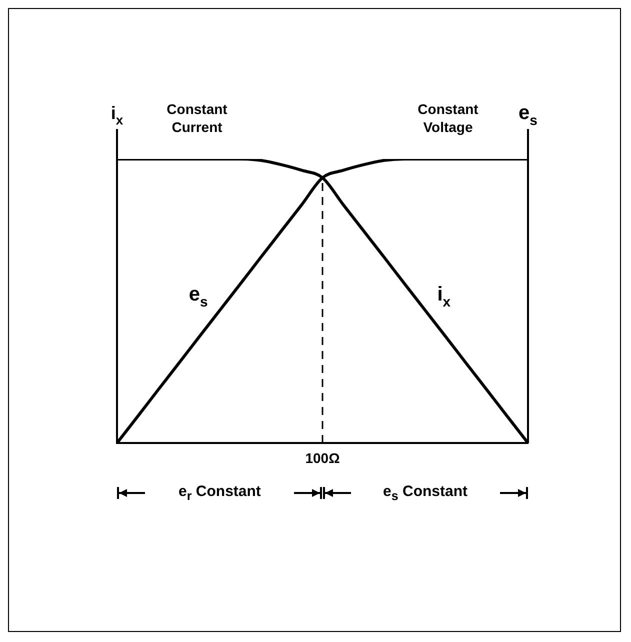  What do you see at coordinates (448, 118) in the screenshot?
I see `text: Constant Voltage` at bounding box center [448, 118].